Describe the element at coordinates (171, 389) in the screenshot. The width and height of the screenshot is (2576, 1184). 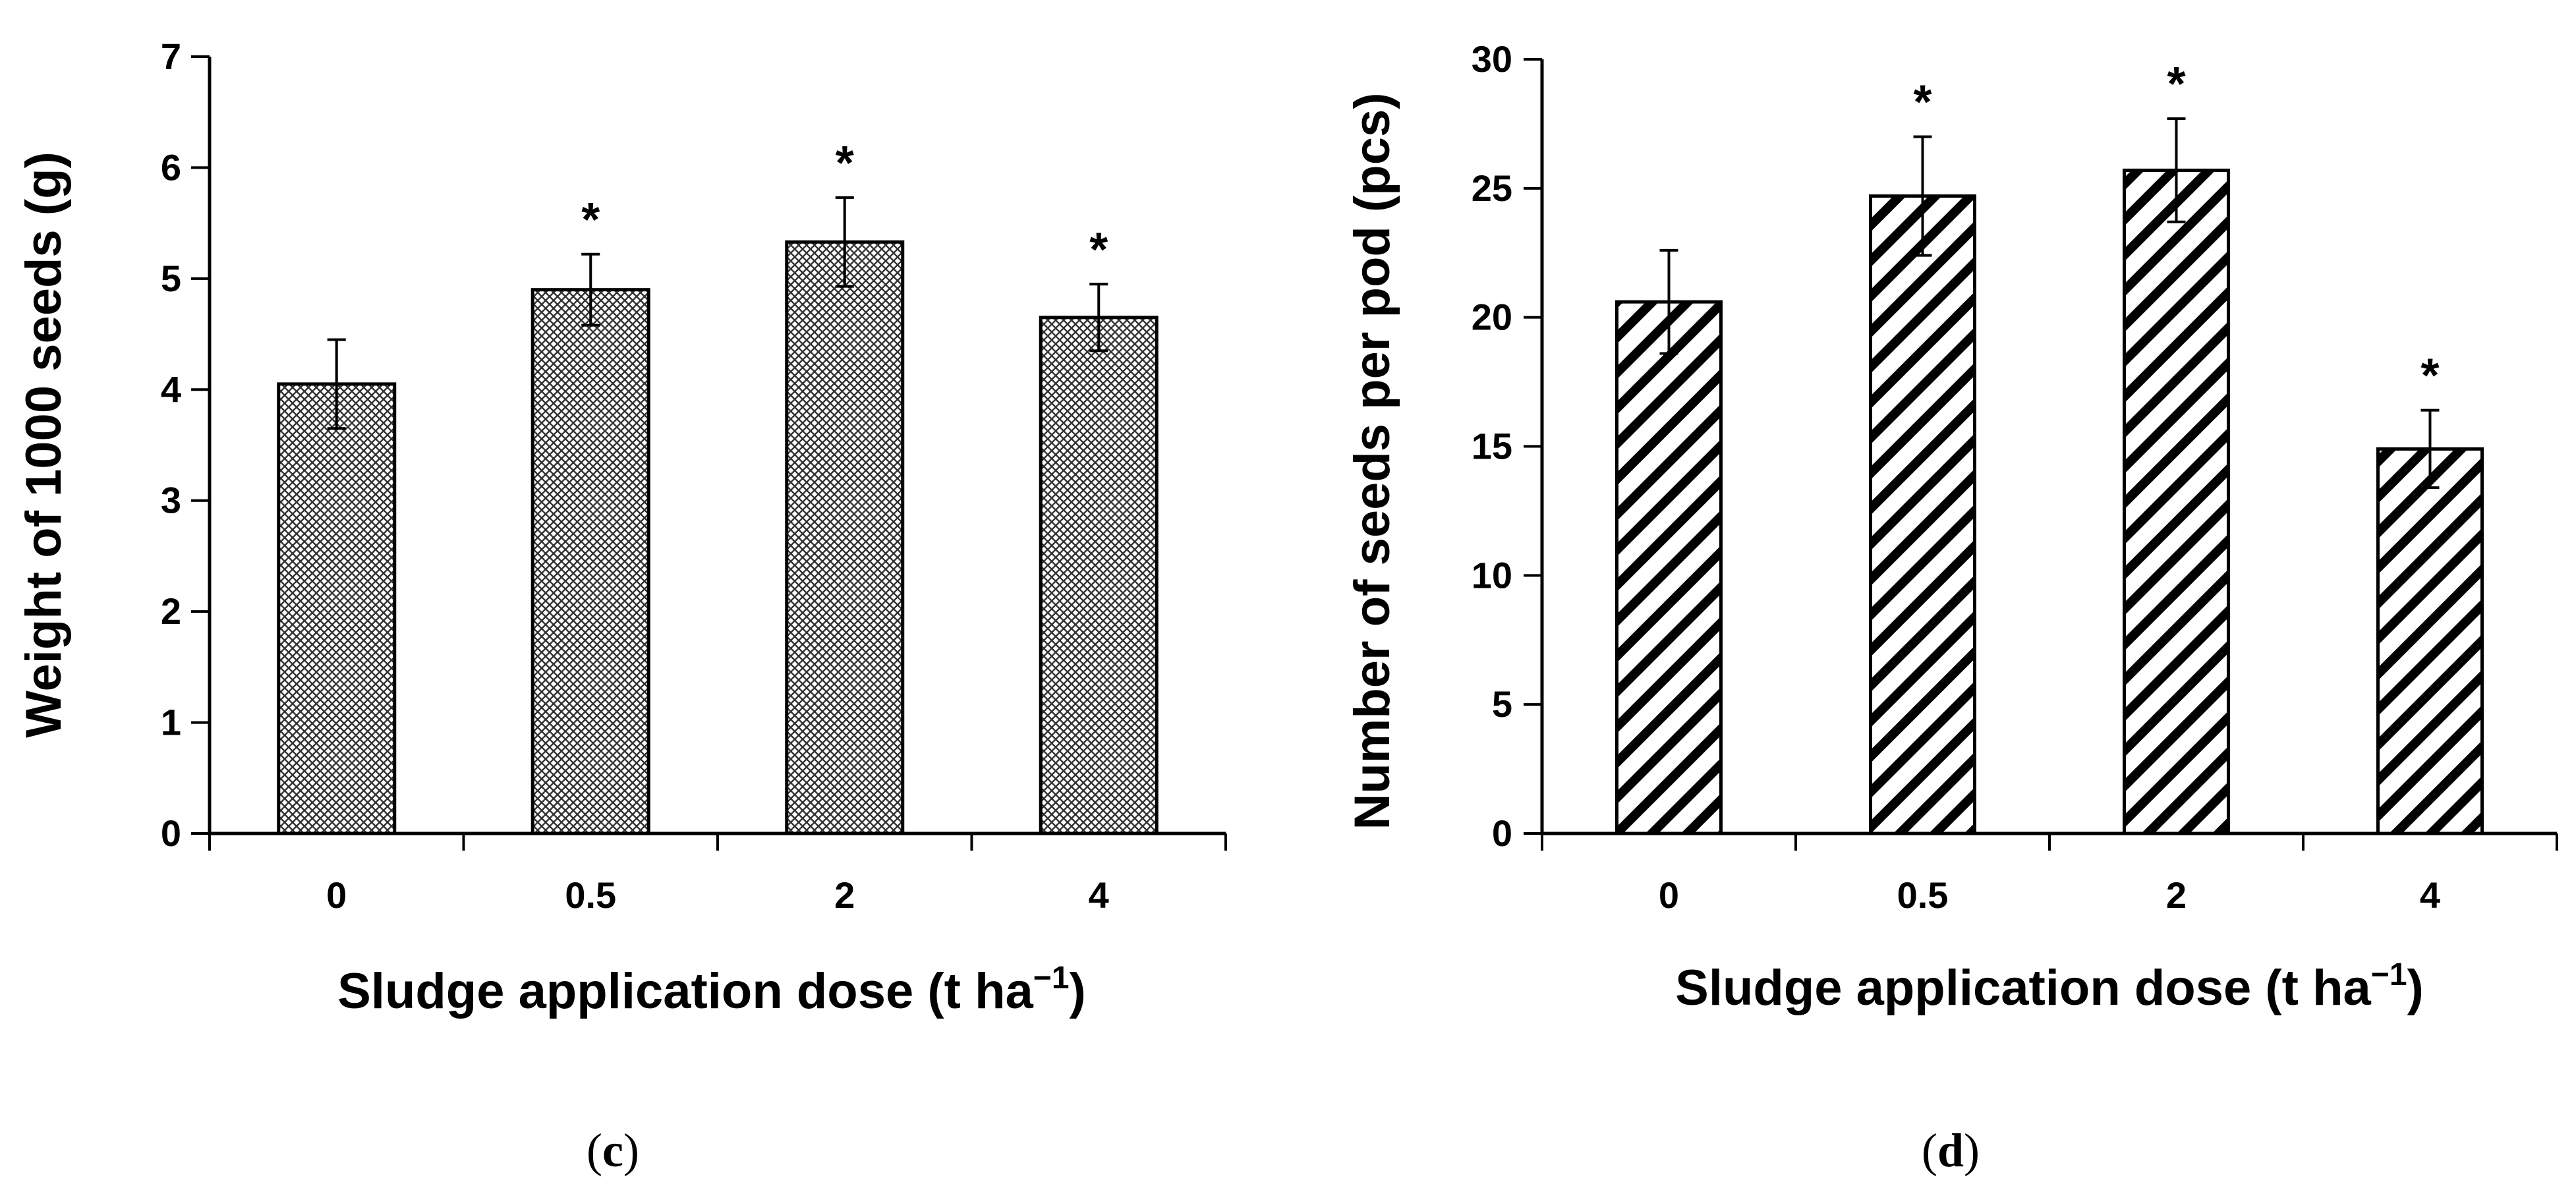
I see `y-tick-label: 4` at that location.